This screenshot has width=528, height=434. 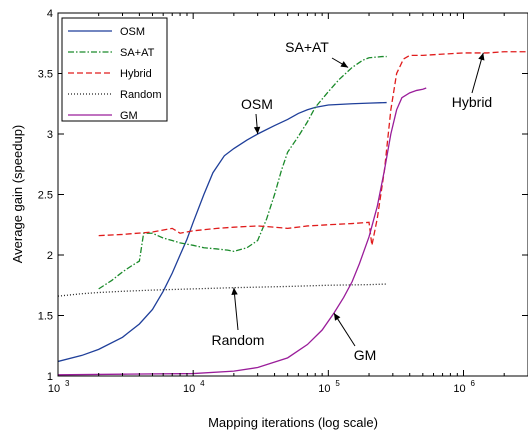 What do you see at coordinates (473, 383) in the screenshot?
I see `x-tick-exp-10e6: 6` at bounding box center [473, 383].